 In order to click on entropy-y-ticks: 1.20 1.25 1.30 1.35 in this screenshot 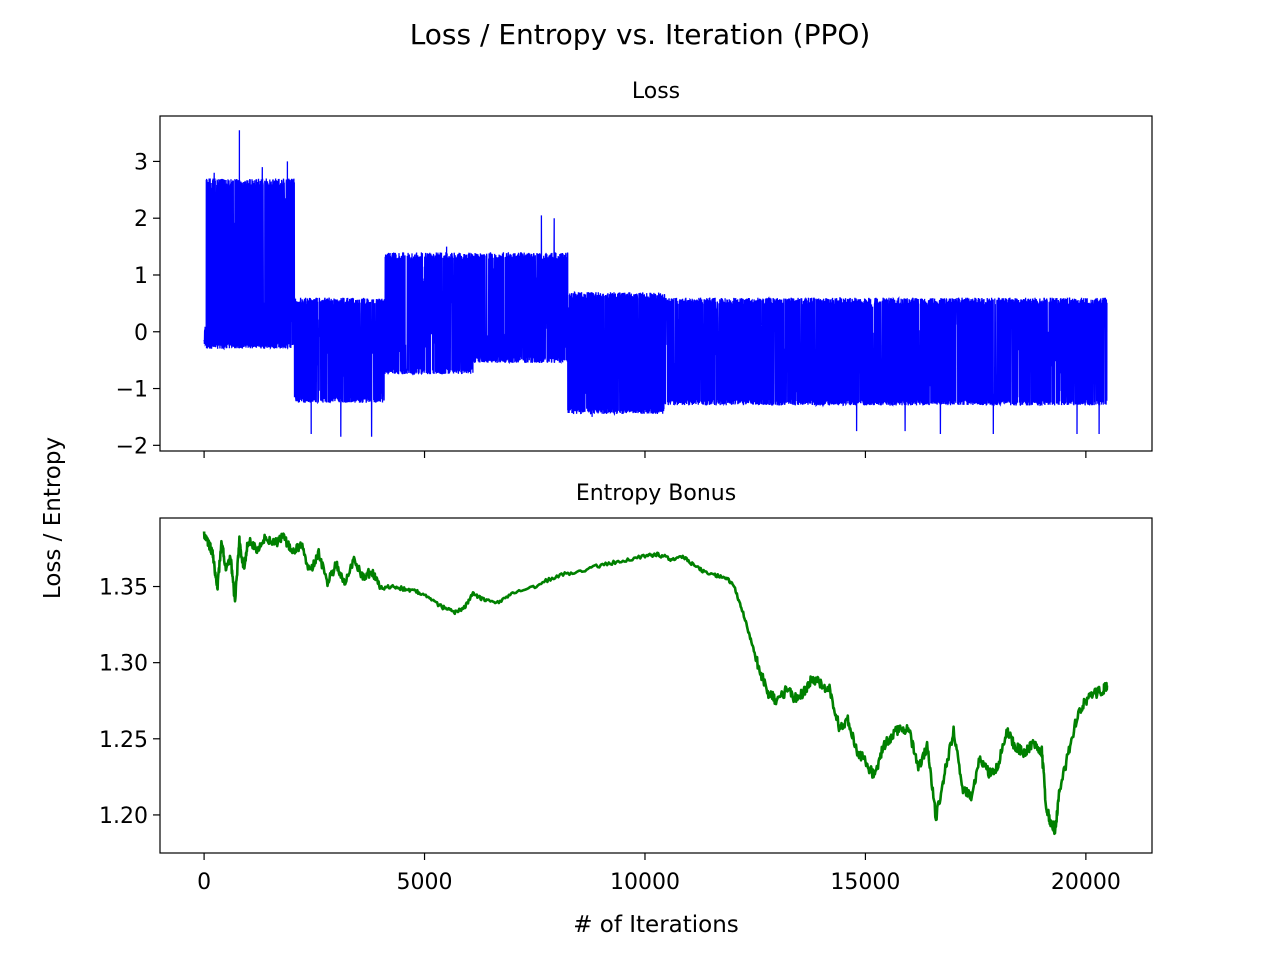, I will do `click(129, 702)`.